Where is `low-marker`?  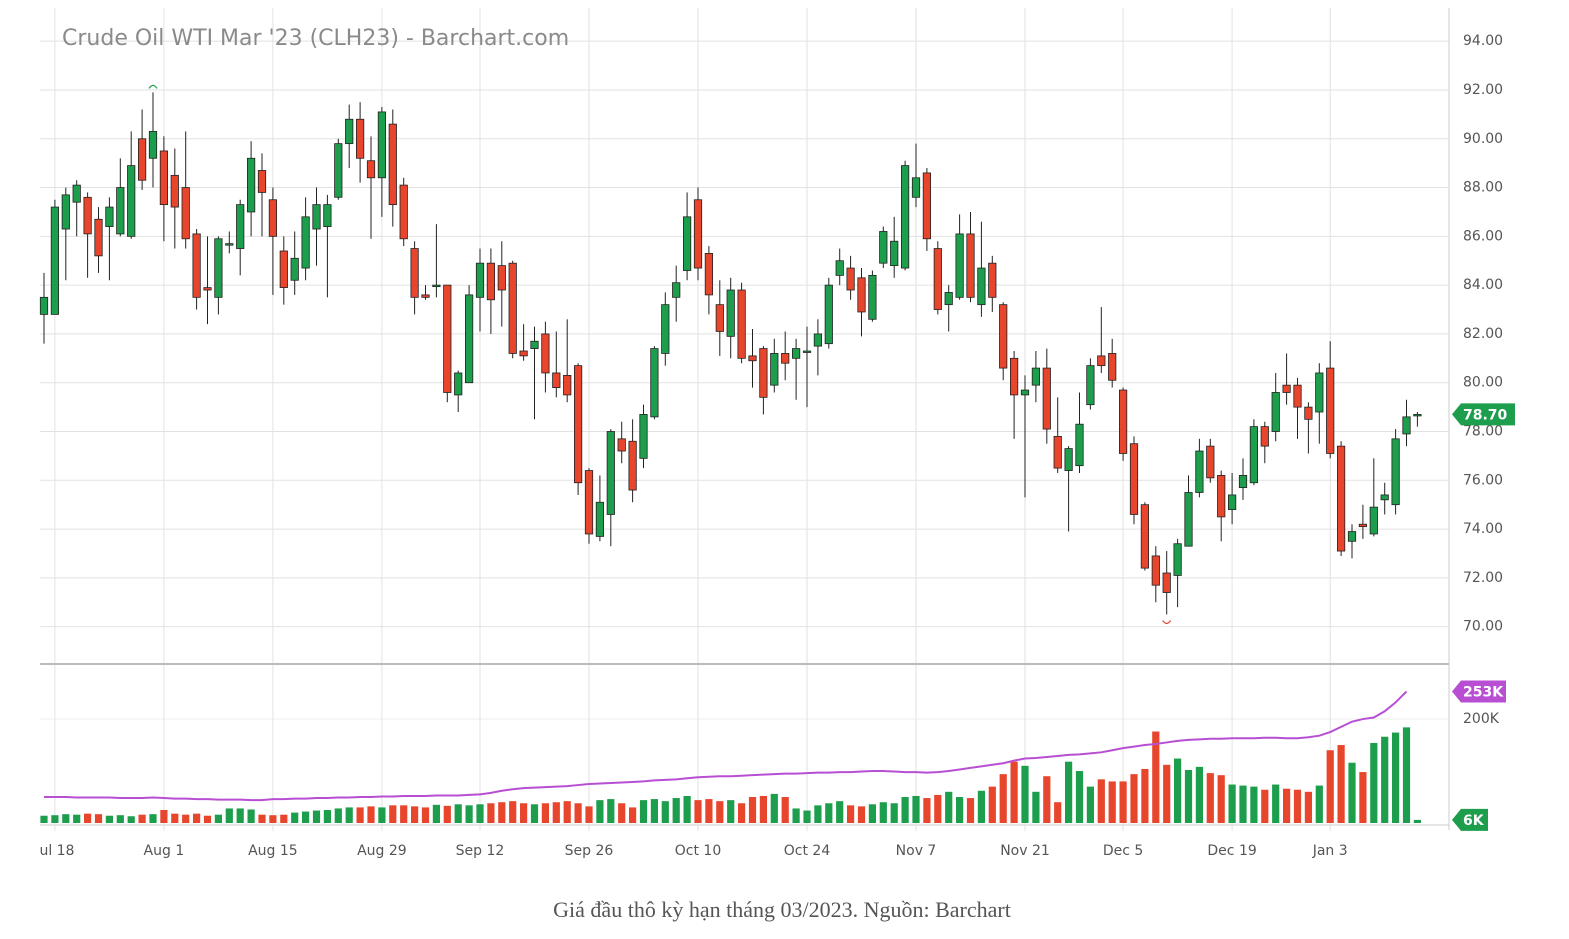
low-marker is located at coordinates (1167, 622).